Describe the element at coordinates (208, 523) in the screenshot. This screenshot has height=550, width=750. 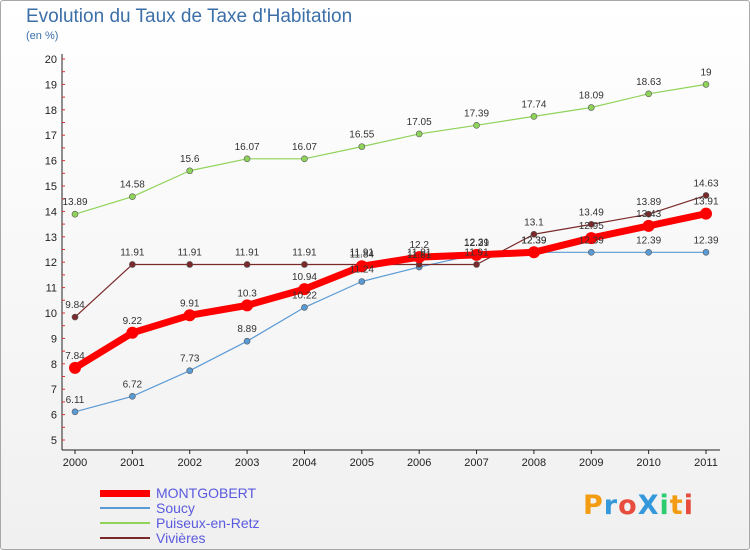
I see `legend-label-puiseux-en-retz: Puiseux-en-Retz` at that location.